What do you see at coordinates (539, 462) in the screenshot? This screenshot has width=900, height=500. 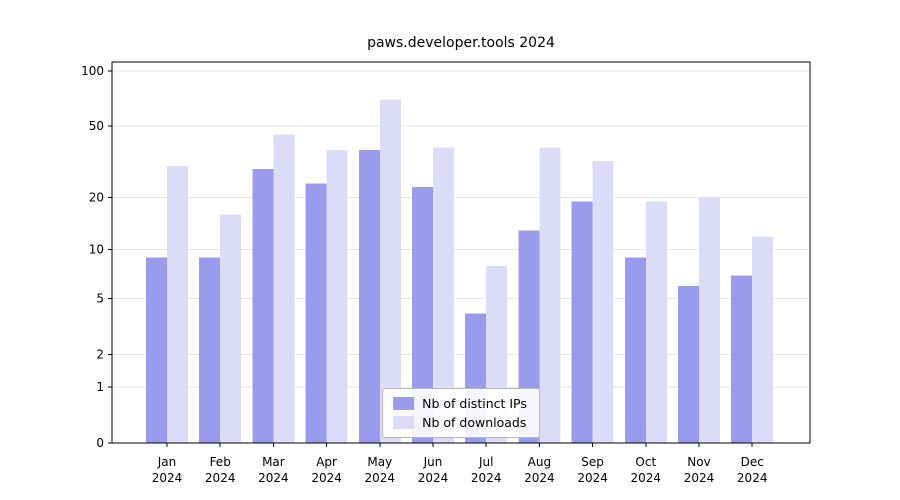 I see `x-tick-label-month: Aug` at bounding box center [539, 462].